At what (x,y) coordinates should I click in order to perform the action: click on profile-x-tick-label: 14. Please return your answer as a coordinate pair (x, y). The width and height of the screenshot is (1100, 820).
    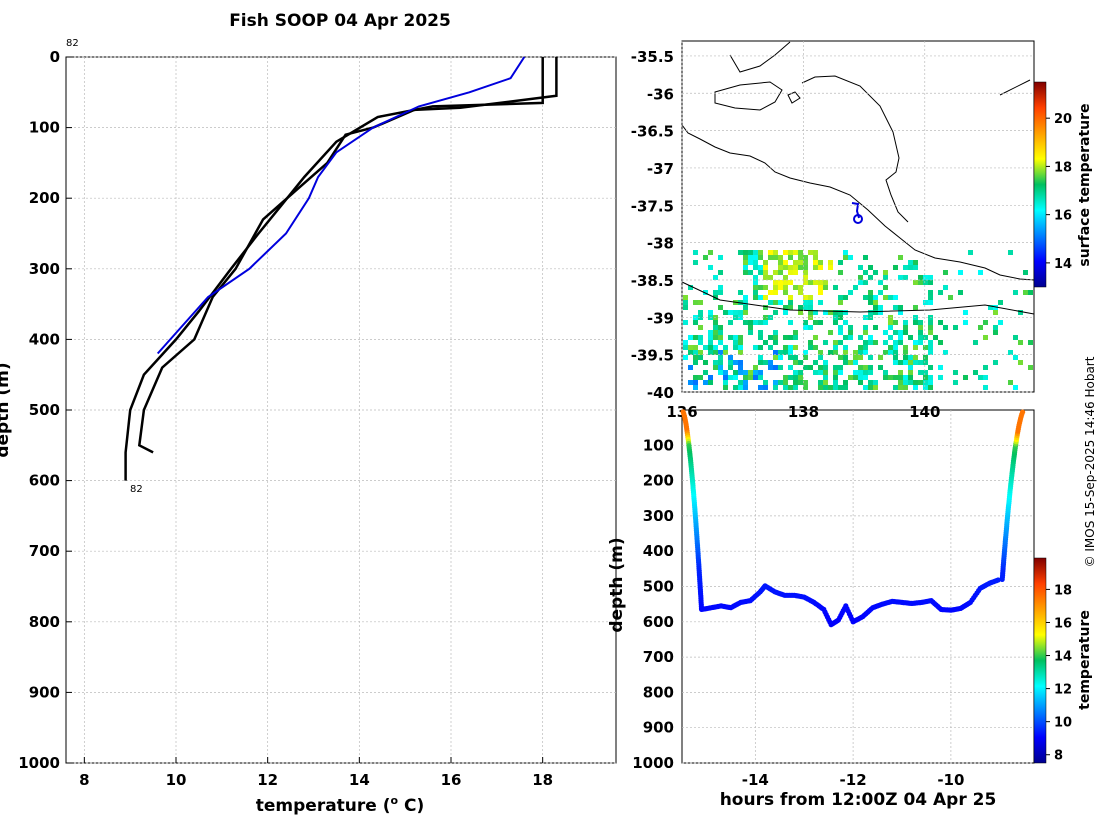
    Looking at the image, I should click on (359, 780).